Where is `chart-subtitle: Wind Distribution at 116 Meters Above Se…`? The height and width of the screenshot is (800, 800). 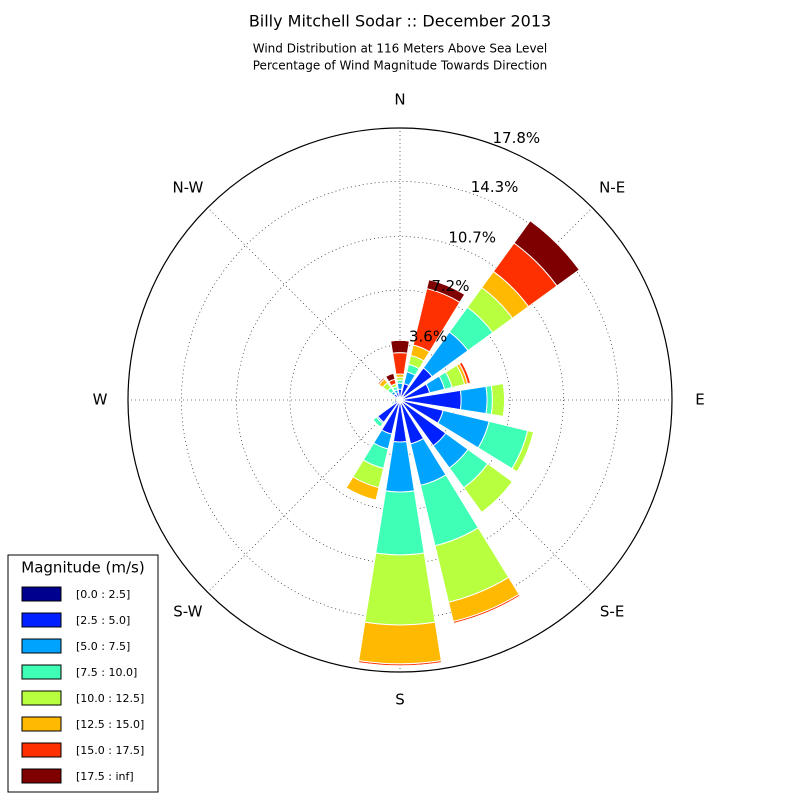
chart-subtitle: Wind Distribution at 116 Meters Above Se… is located at coordinates (400, 49).